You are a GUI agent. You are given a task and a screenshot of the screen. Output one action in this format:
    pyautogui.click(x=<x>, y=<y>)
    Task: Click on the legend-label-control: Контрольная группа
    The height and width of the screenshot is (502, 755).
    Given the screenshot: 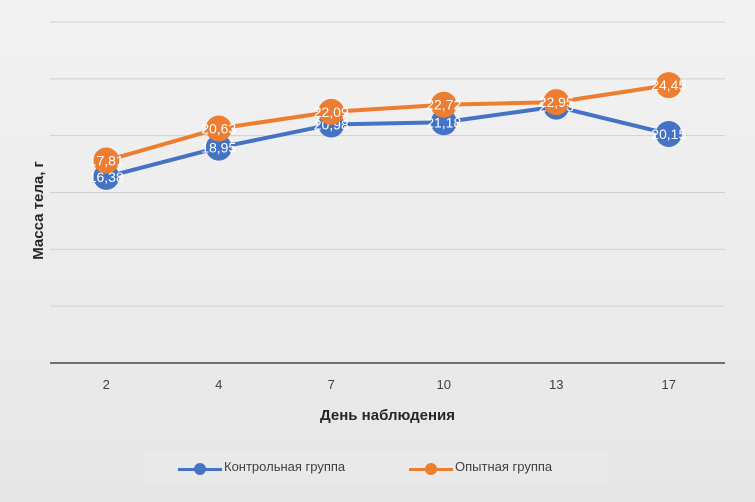 What is the action you would take?
    pyautogui.click(x=285, y=466)
    